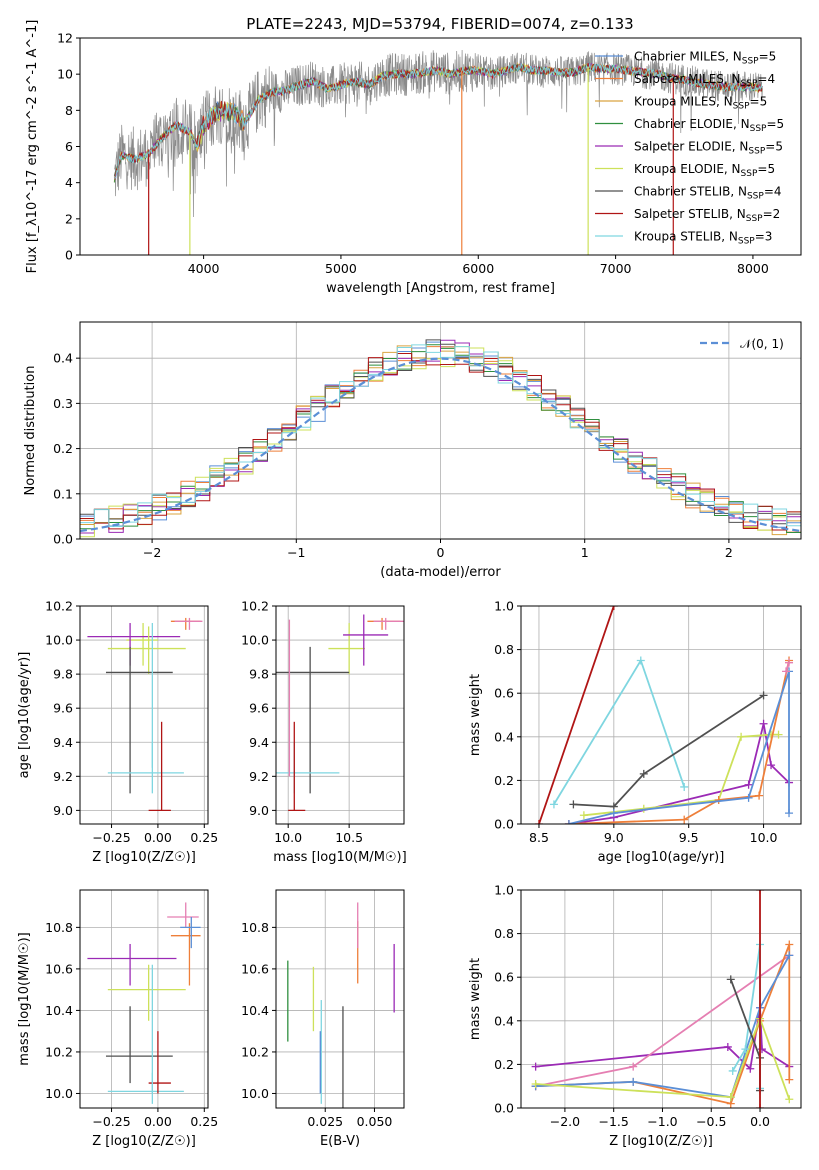 The height and width of the screenshot is (1170, 819). Describe the element at coordinates (69, 182) in the screenshot. I see `y-tick-label: 4` at that location.